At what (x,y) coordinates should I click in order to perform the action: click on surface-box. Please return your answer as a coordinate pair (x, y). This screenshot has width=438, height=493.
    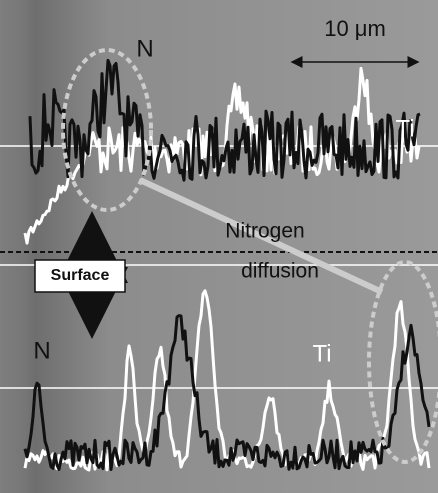
    Looking at the image, I should click on (80, 276).